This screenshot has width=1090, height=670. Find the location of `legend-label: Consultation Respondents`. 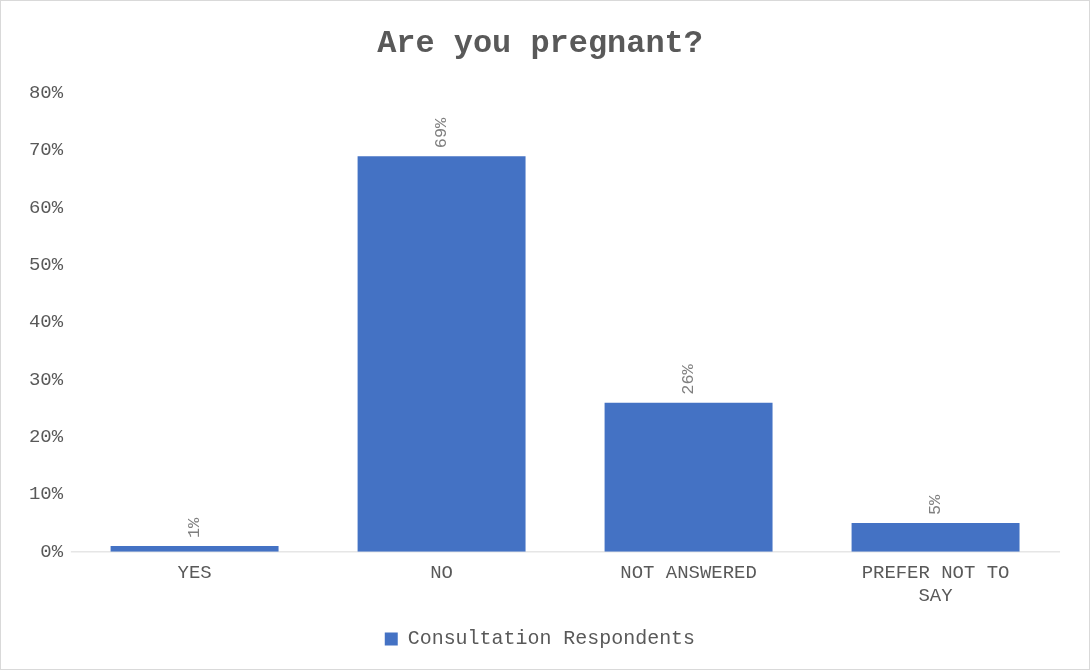

legend-label: Consultation Respondents is located at coordinates (551, 639).